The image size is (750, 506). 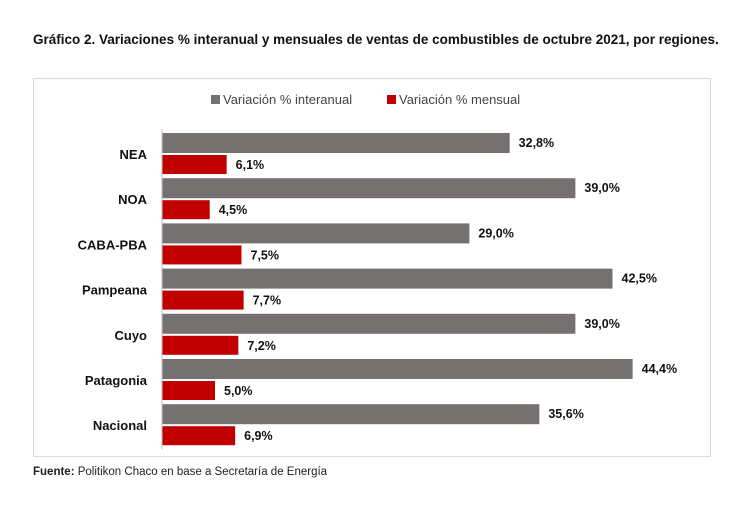 I want to click on data-label: 6,1%, so click(x=250, y=165).